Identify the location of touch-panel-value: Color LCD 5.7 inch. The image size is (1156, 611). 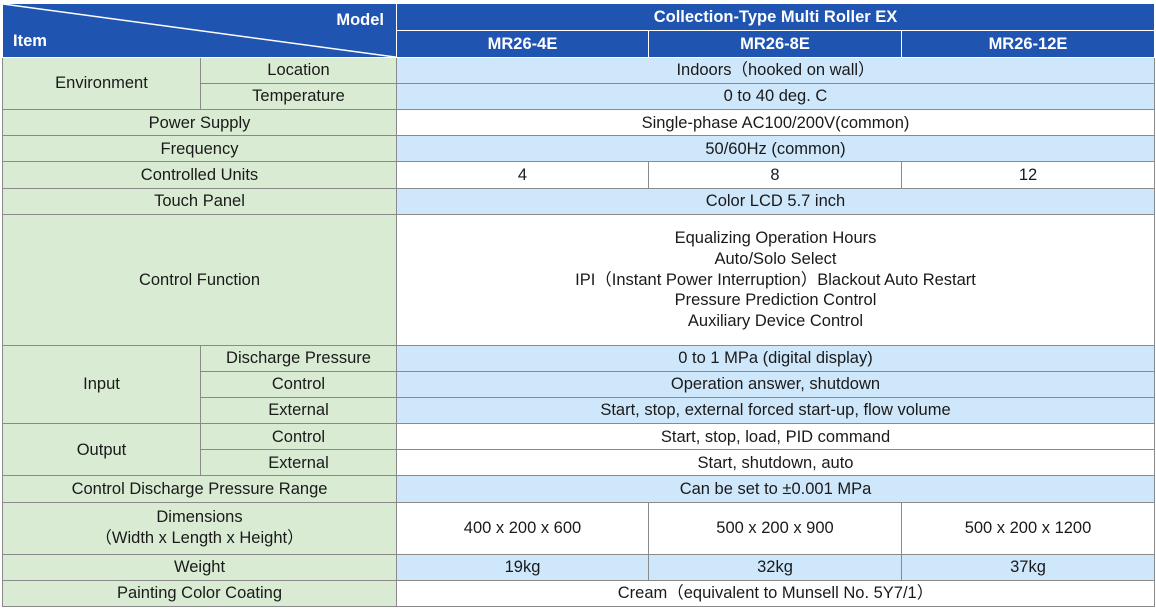
(775, 201).